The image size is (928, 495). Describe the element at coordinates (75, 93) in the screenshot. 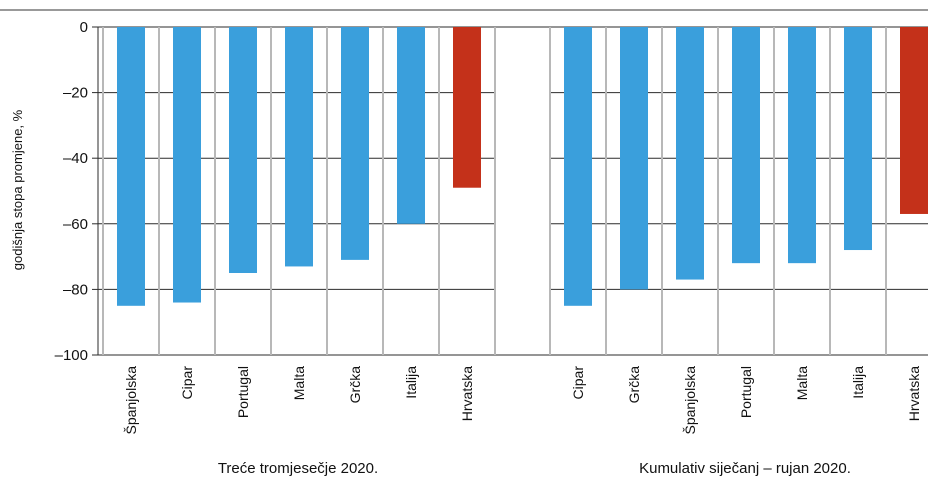

I see `y-tick-label: –20` at that location.